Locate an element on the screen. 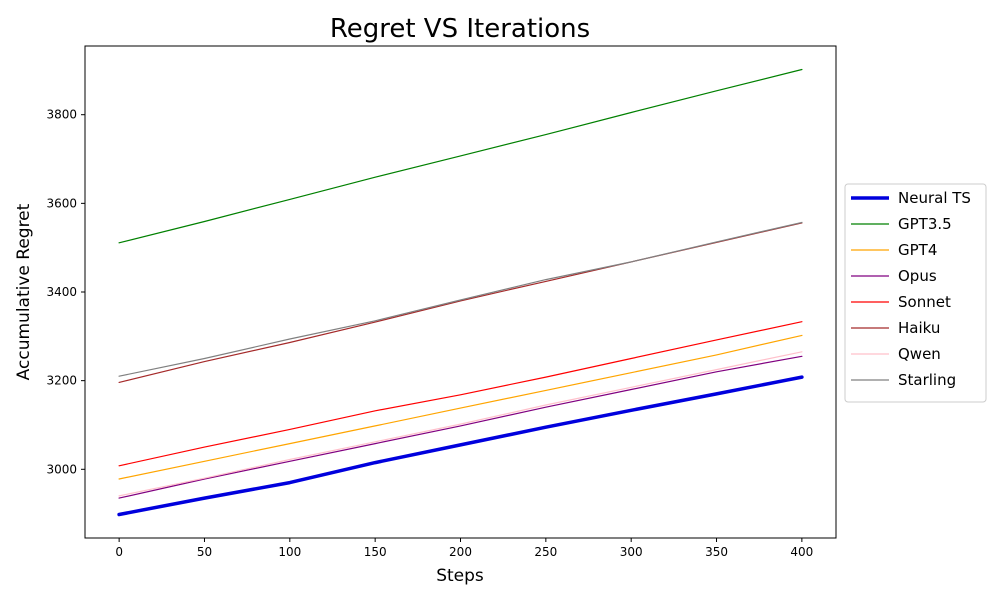  y-tick-label: 3400 is located at coordinates (61, 292).